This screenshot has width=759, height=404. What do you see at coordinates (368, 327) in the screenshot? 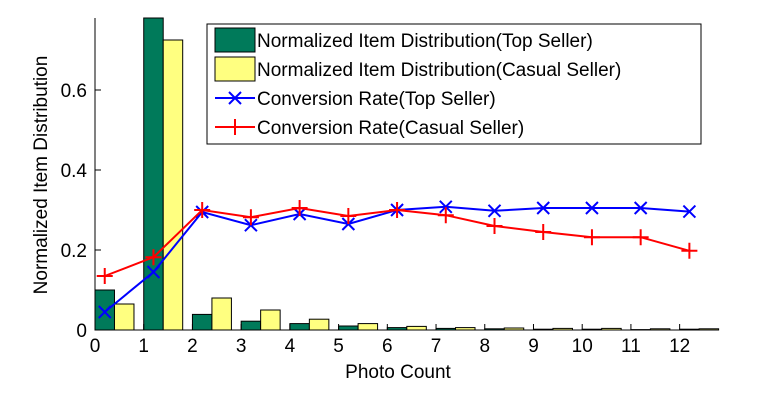
I see `bar-s1-x5` at bounding box center [368, 327].